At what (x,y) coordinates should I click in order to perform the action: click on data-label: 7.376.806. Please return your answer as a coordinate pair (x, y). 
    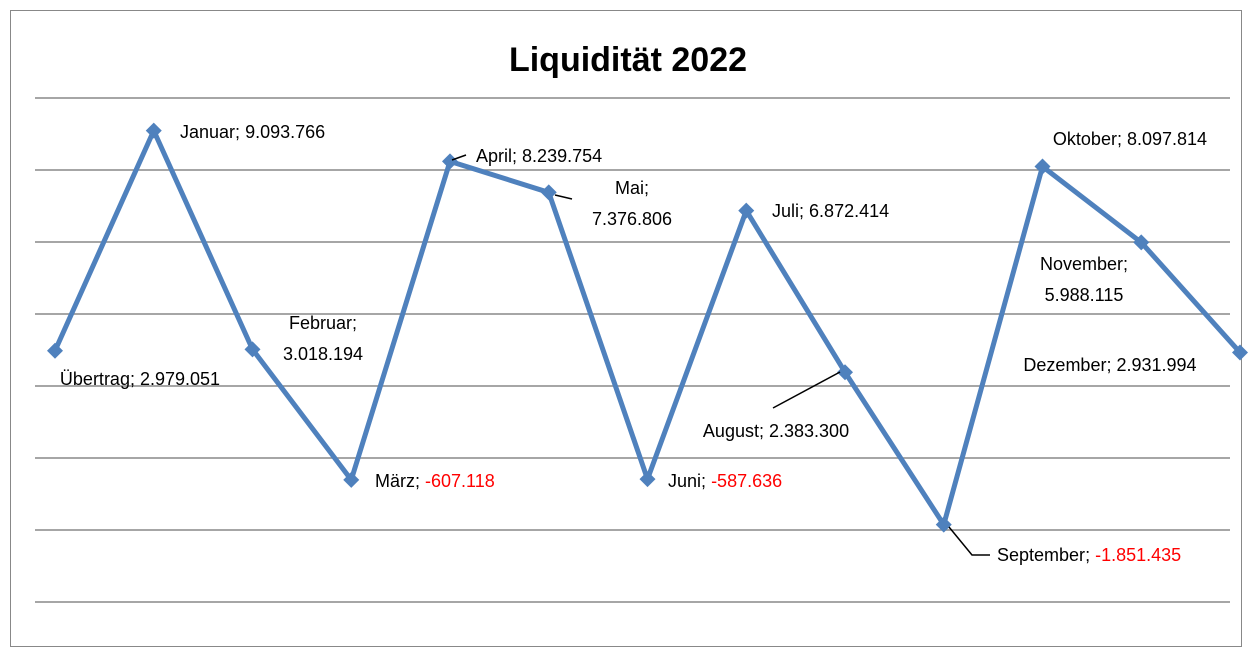
    Looking at the image, I should click on (632, 219).